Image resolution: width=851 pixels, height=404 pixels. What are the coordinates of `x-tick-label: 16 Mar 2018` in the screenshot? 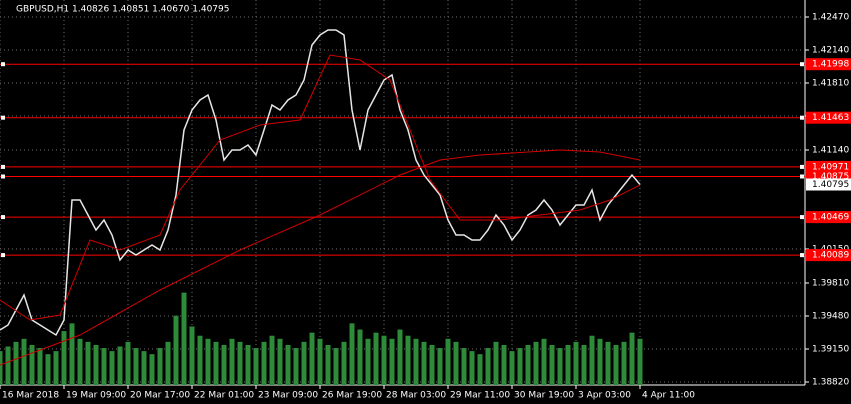 It's located at (30, 396).